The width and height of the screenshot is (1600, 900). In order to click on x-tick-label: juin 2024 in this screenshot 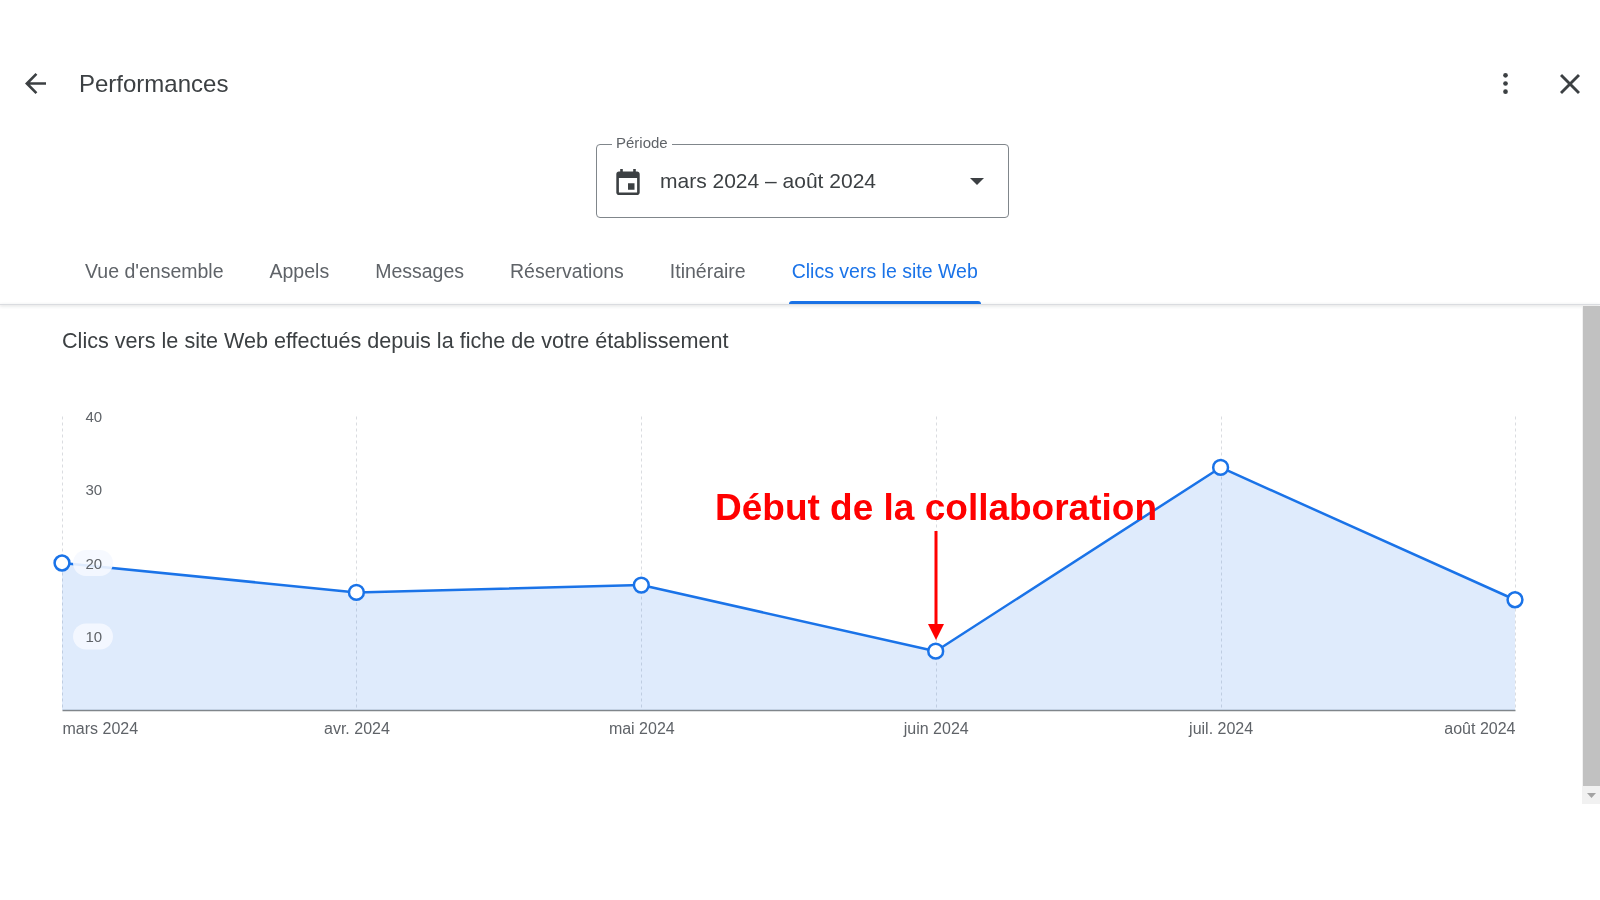, I will do `click(935, 728)`.